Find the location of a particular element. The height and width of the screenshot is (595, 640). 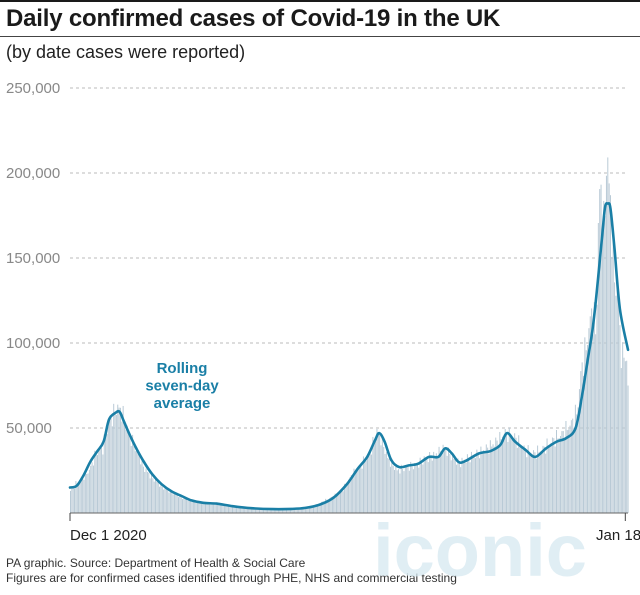

title-rule is located at coordinates (320, 36).